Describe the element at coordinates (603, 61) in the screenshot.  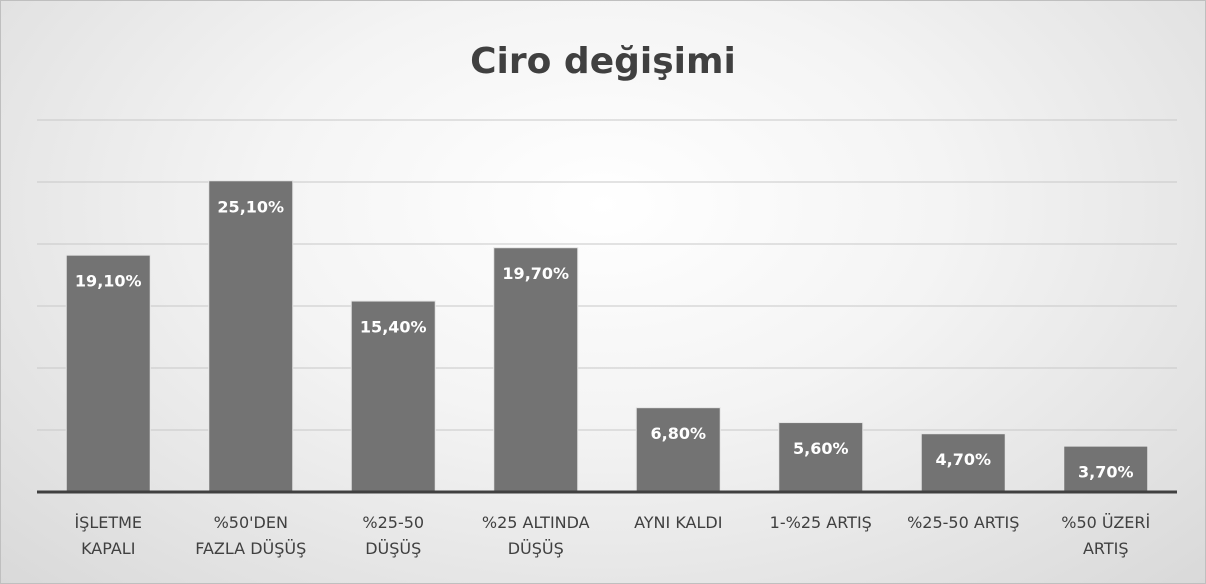
I see `chart-title: Ciro değişimi` at that location.